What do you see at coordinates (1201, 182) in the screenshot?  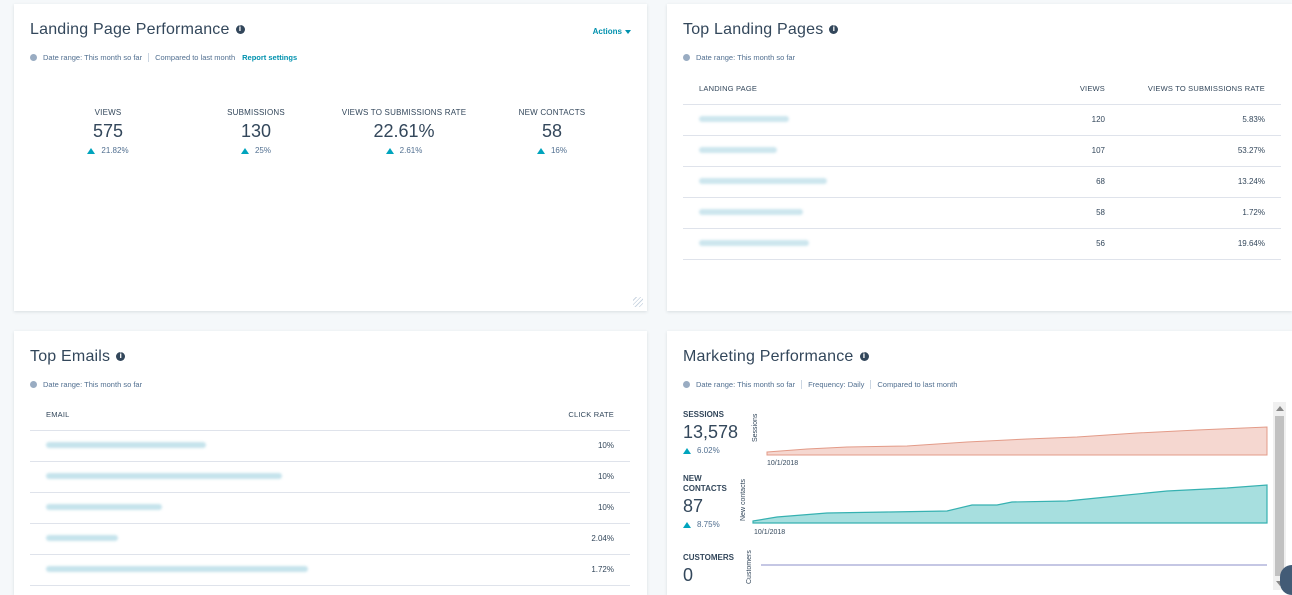 I see `rate-cell: 13.24%` at bounding box center [1201, 182].